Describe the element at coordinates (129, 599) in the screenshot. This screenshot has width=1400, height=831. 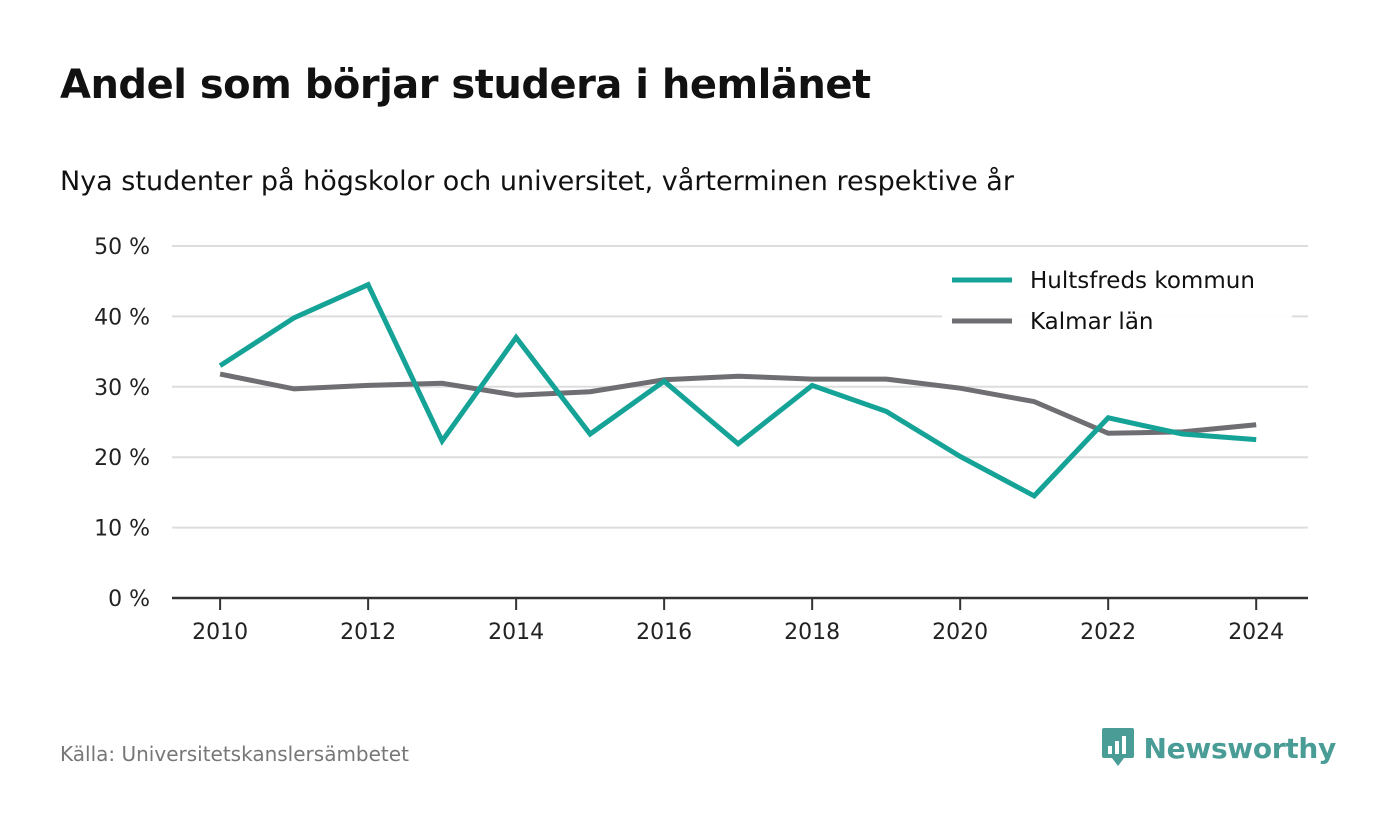
I see `y-tick-label: 0 %` at that location.